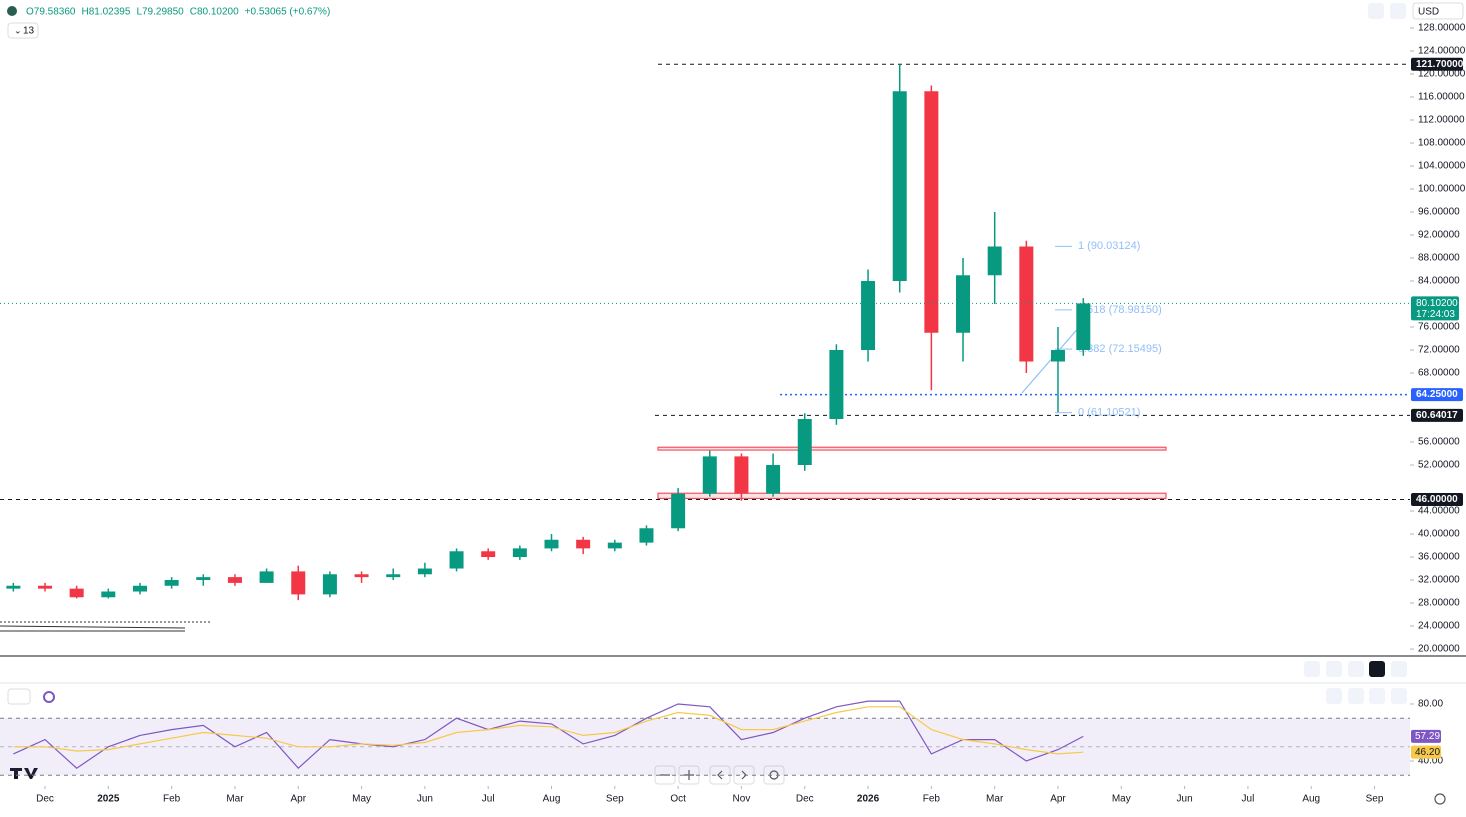 Image resolution: width=1466 pixels, height=817 pixels. I want to click on symbol-icon, so click(12, 11).